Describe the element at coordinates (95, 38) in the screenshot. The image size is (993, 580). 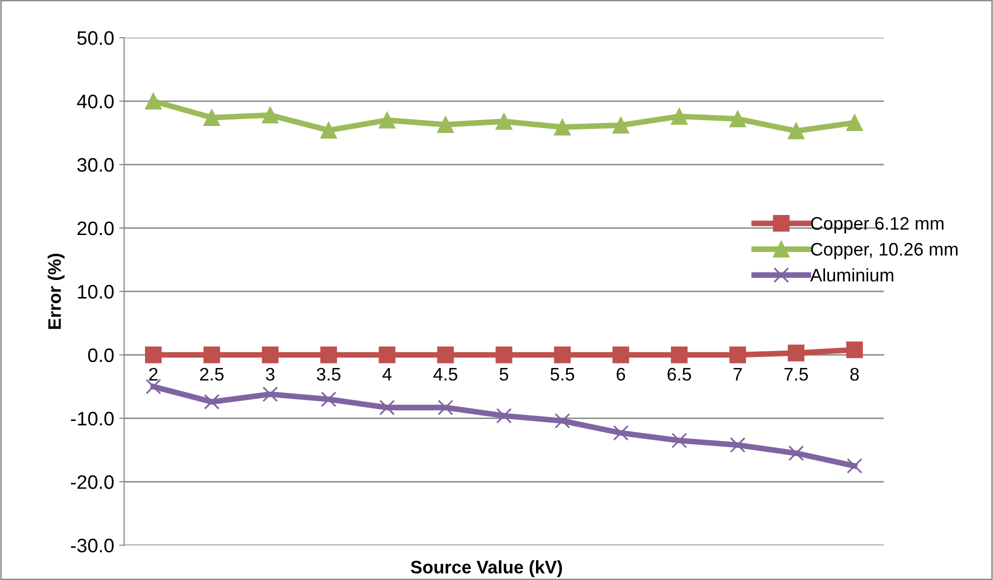
I see `y-tick-label: 50.0` at that location.